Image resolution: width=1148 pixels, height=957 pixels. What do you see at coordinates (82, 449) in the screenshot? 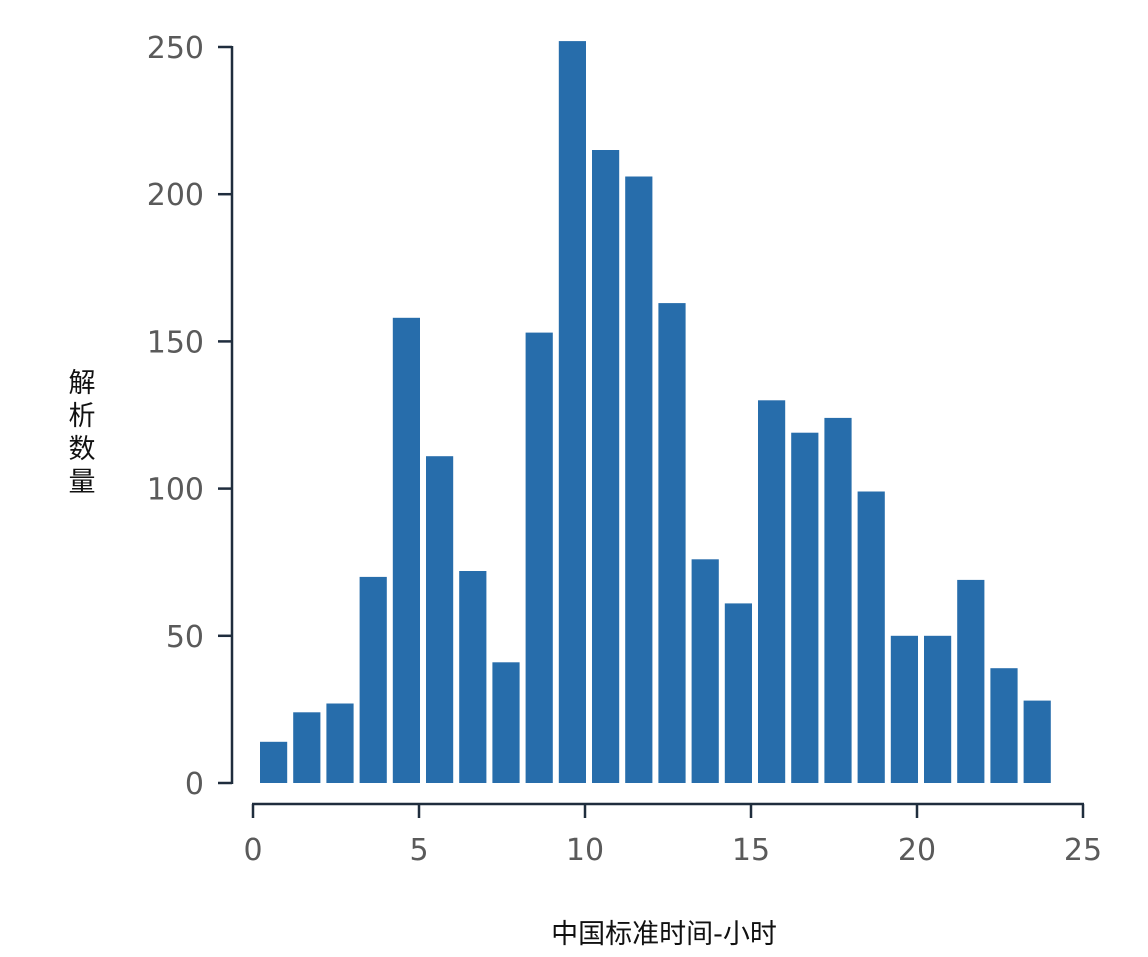
I see `y-axis-title-char-2: 数` at bounding box center [82, 449].